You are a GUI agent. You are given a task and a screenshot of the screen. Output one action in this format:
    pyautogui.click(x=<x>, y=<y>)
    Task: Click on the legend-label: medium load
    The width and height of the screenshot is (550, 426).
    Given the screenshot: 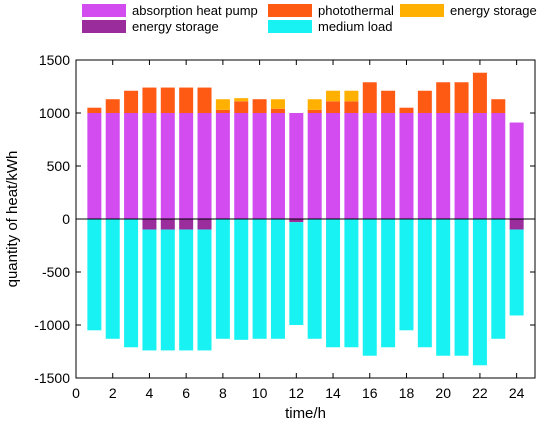 What is the action you would take?
    pyautogui.click(x=355, y=26)
    